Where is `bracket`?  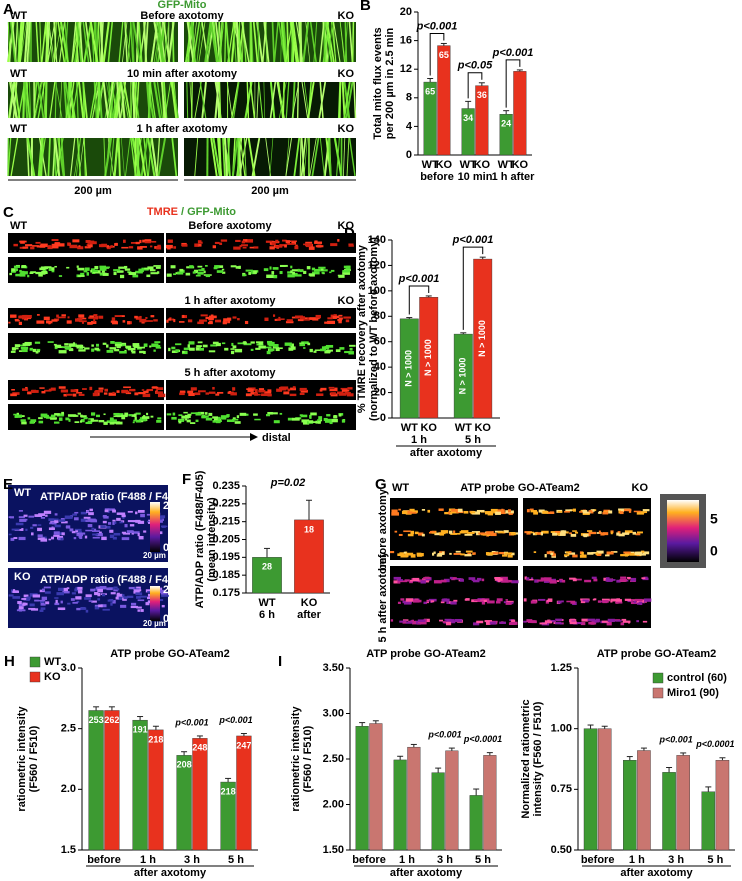 bracket is located at coordinates (475, 85).